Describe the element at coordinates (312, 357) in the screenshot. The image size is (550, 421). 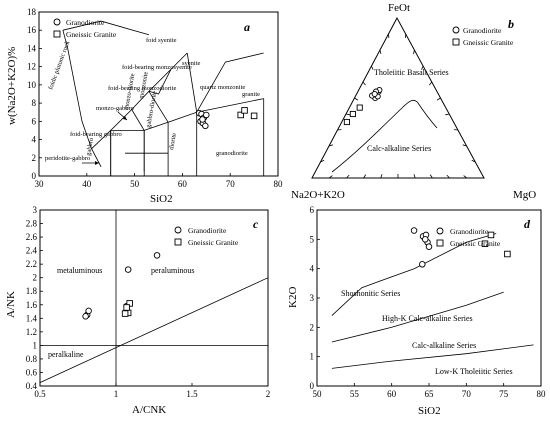
I see `y-tick-label: 1` at that location.